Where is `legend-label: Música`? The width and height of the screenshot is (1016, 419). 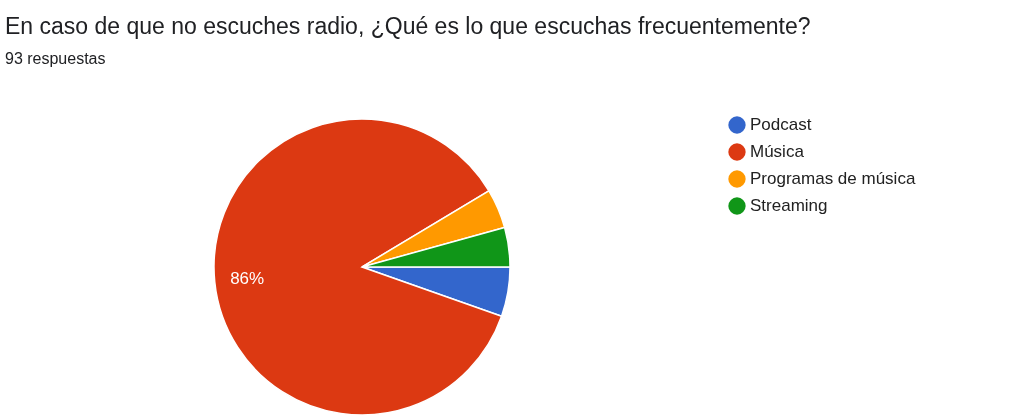 legend-label: Música is located at coordinates (777, 151).